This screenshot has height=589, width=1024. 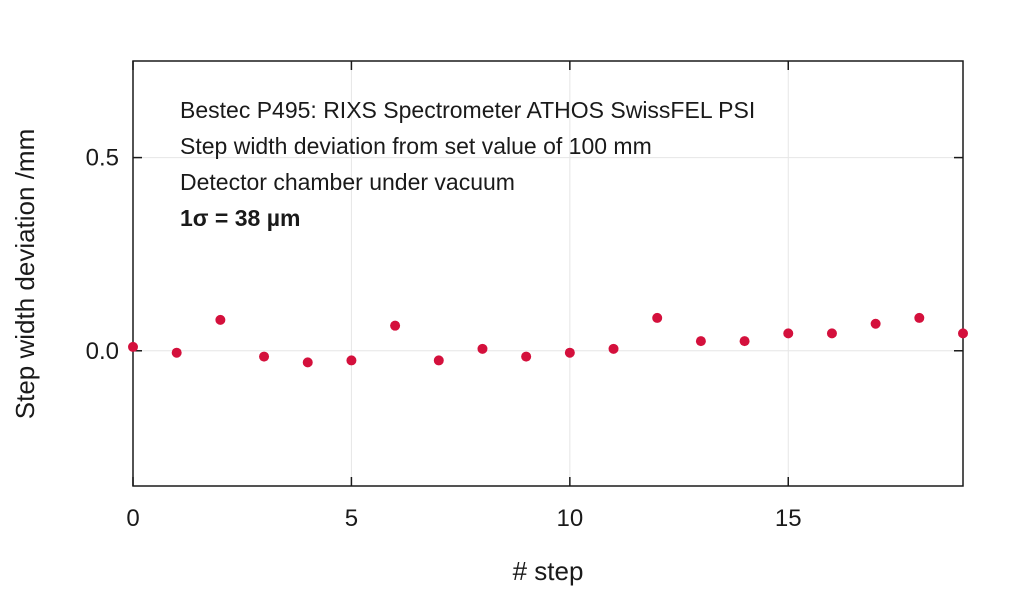 I want to click on x-axis-label: # step, so click(x=548, y=571).